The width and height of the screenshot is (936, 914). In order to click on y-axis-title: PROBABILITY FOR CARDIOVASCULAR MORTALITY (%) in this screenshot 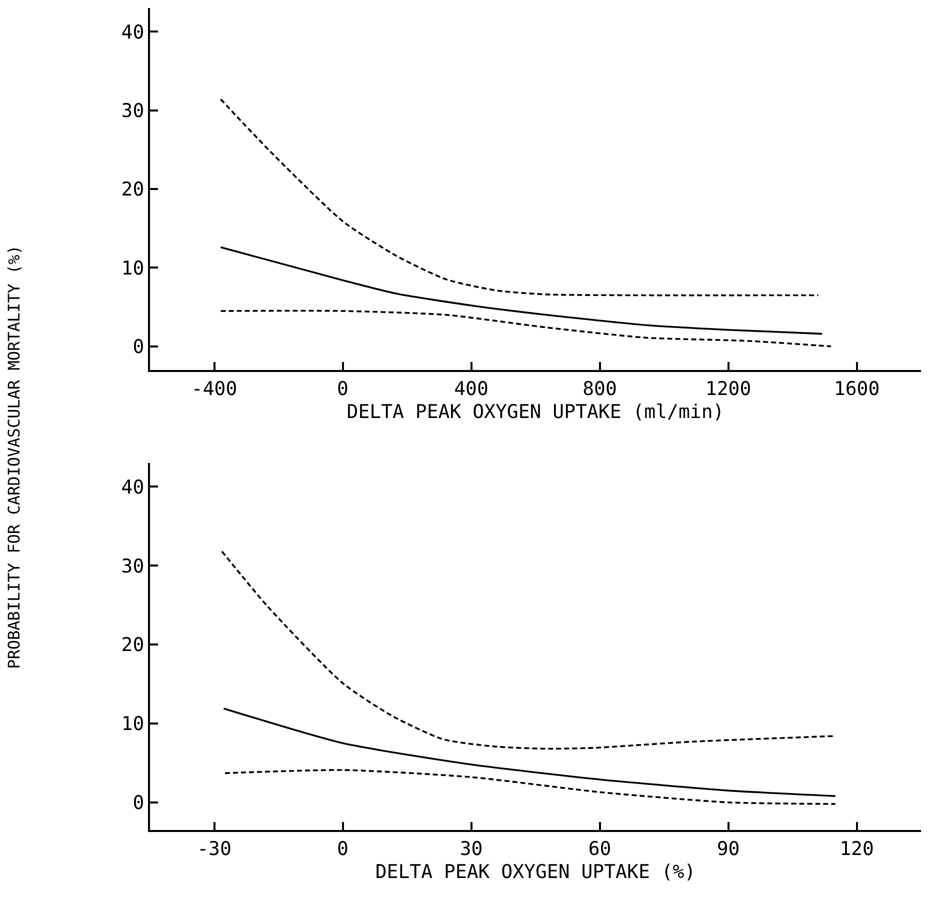, I will do `click(14, 457)`.